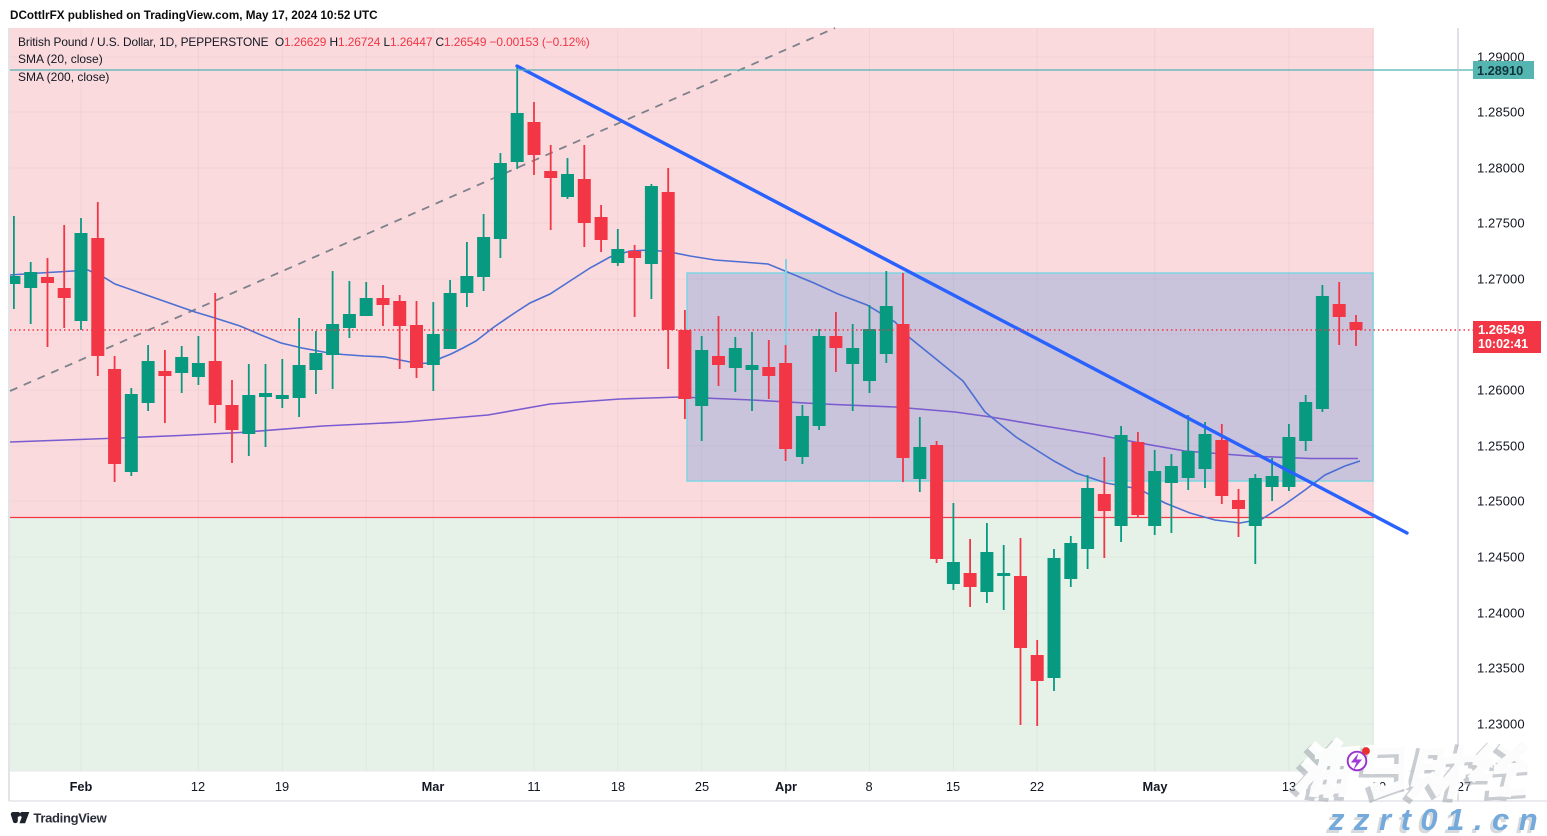  What do you see at coordinates (1501, 613) in the screenshot?
I see `svg-text: 1.24000` at bounding box center [1501, 613].